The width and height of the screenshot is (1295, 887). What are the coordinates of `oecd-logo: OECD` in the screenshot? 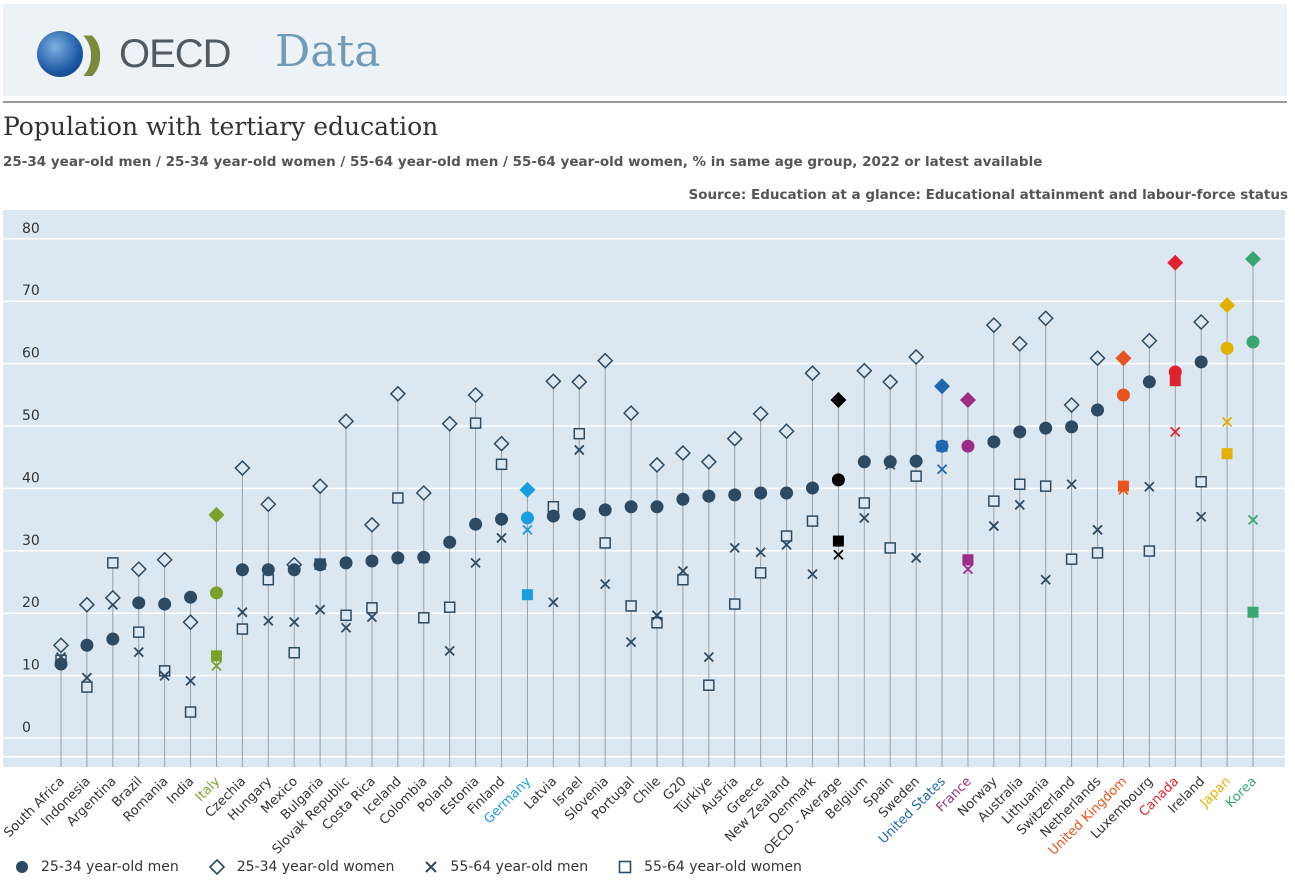 It's located at (175, 54).